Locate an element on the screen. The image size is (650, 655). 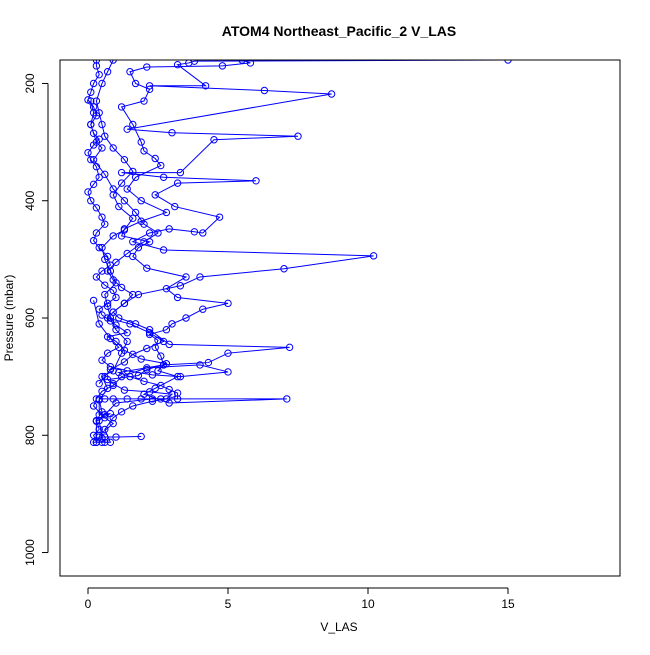
y-tick-label: 800 is located at coordinates (30, 435).